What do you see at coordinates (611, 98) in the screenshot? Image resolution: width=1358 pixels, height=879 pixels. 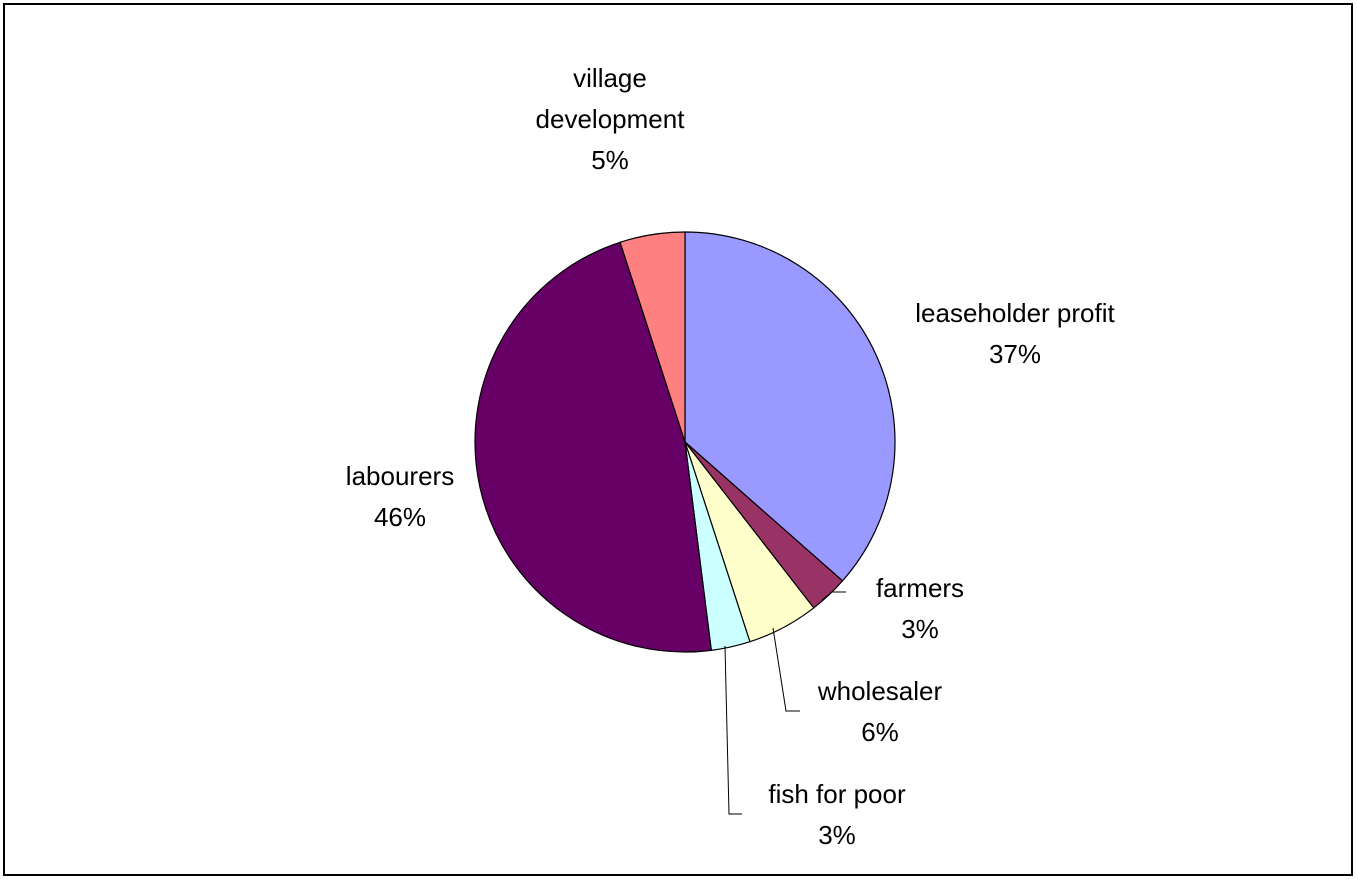 I see `slice-label-village-development: village development` at bounding box center [611, 98].